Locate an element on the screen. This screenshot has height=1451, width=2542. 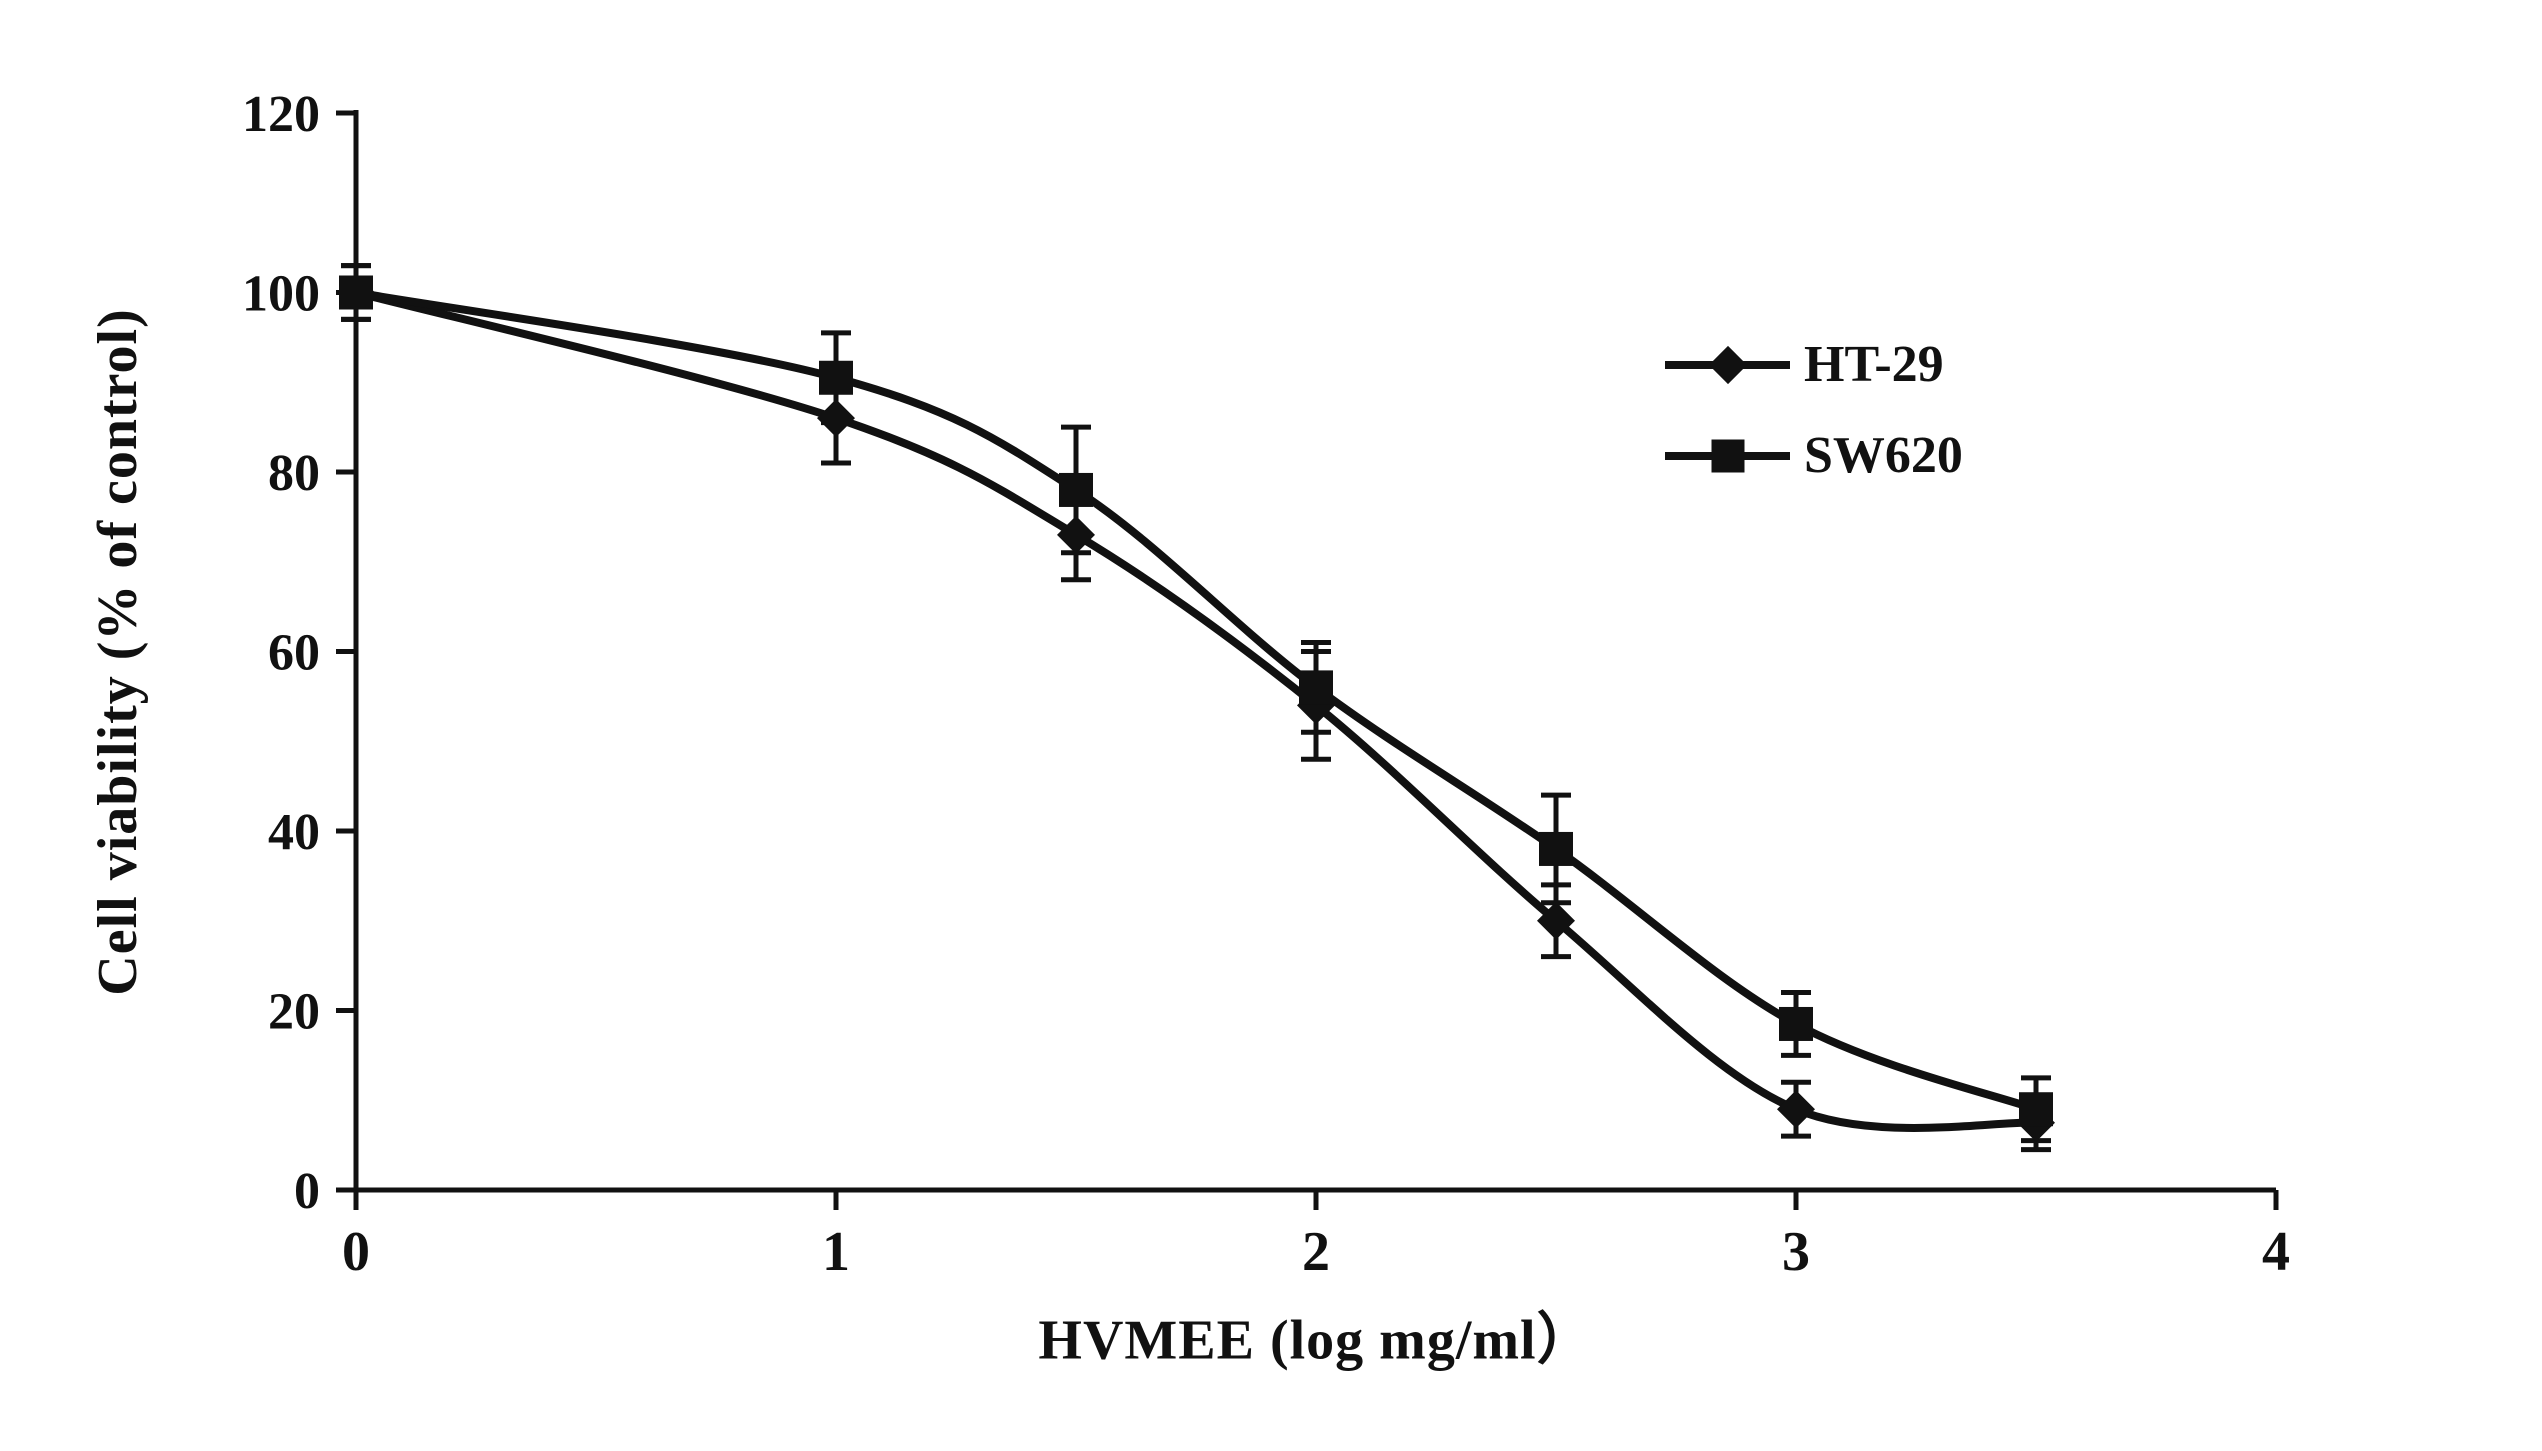
x-tick-label: 1 is located at coordinates (836, 1252).